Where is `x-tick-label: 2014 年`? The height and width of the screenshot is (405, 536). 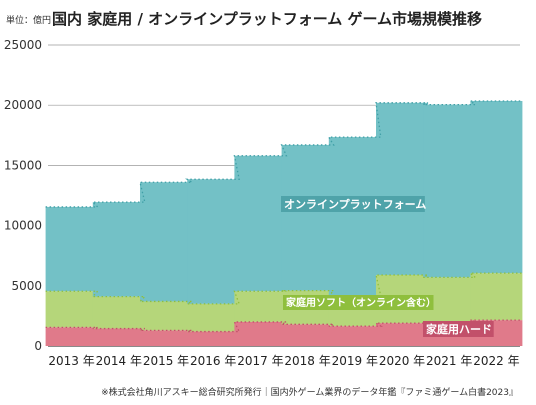
x-tick-label: 2014 年 is located at coordinates (119, 361).